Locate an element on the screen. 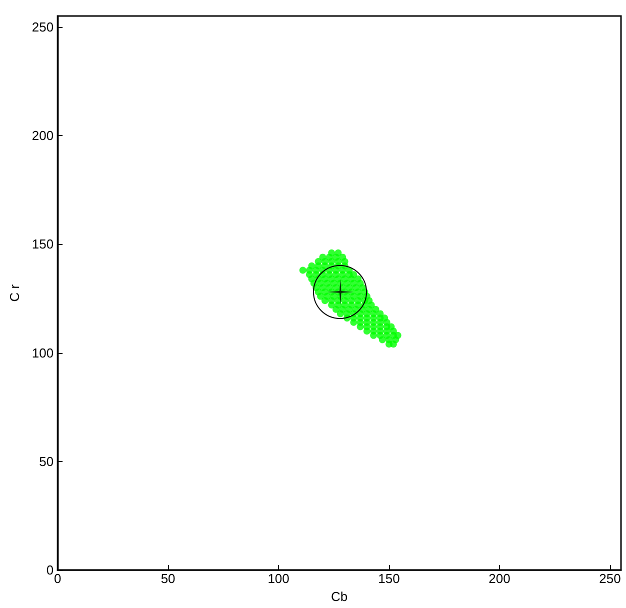 The height and width of the screenshot is (608, 626). y-tick-label: 100 is located at coordinates (43, 352).